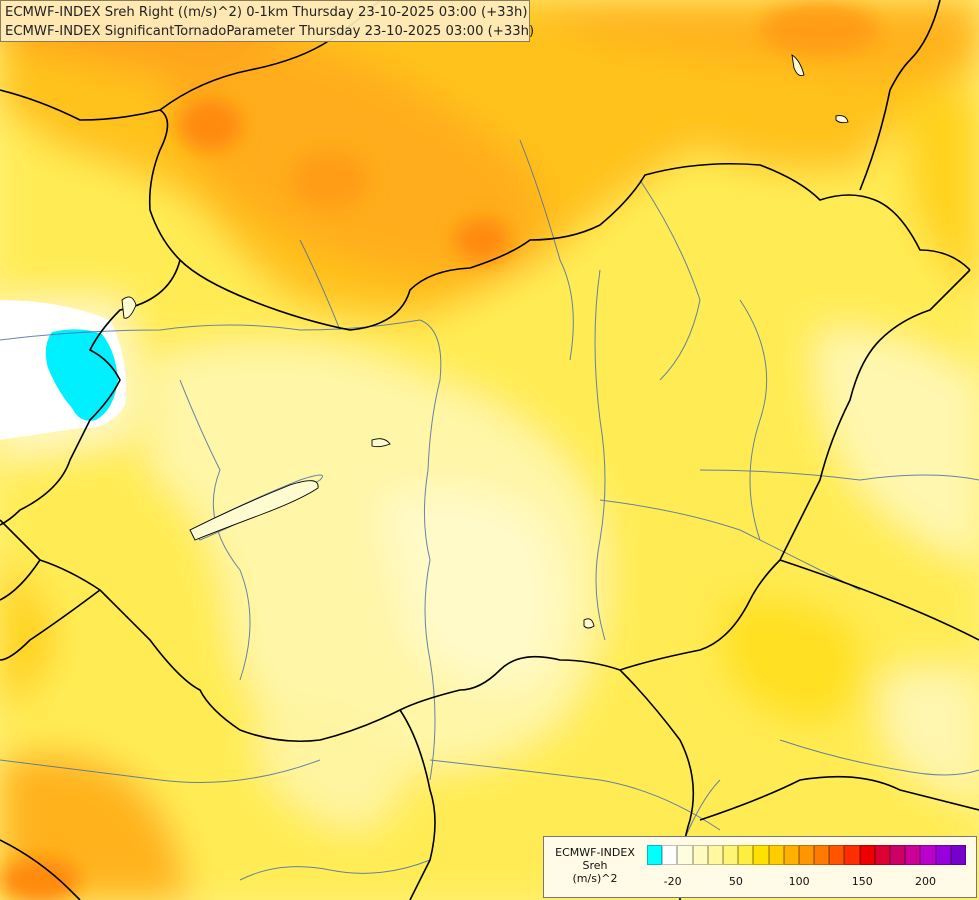 This screenshot has height=900, width=979. What do you see at coordinates (813, 882) in the screenshot?
I see `legend-tick-labels: -2050100150200250300400500700` at bounding box center [813, 882].